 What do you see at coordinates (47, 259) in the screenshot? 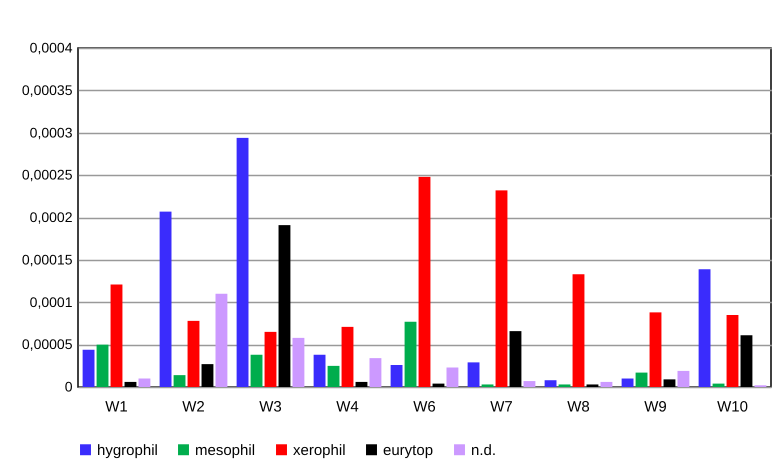
I see `y-tick-label: 0,00015` at bounding box center [47, 259].